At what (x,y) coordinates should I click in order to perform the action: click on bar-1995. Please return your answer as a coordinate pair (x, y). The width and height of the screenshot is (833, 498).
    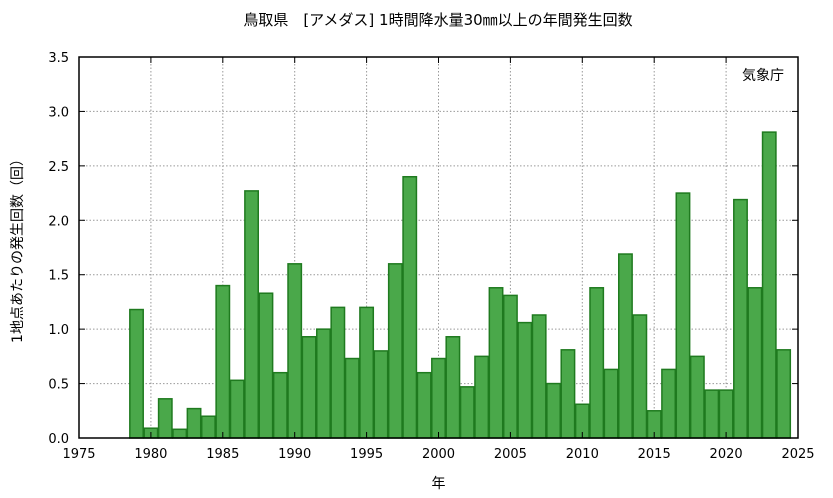
    Looking at the image, I should click on (367, 372).